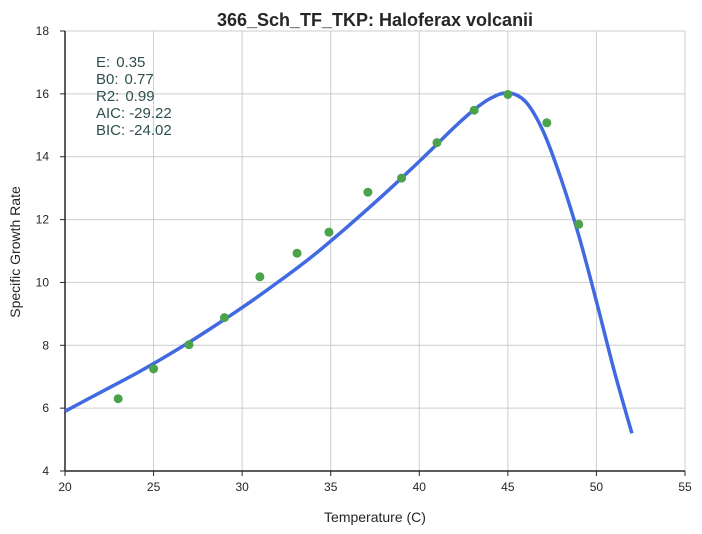  What do you see at coordinates (331, 487) in the screenshot?
I see `x-tick-label: 35` at bounding box center [331, 487].